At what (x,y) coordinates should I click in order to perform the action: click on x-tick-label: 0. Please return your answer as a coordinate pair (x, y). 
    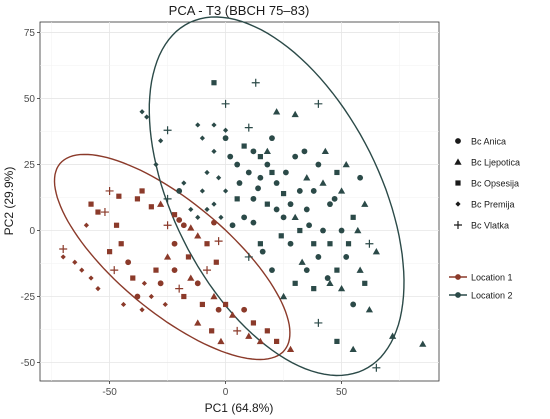
    Looking at the image, I should click on (226, 392).